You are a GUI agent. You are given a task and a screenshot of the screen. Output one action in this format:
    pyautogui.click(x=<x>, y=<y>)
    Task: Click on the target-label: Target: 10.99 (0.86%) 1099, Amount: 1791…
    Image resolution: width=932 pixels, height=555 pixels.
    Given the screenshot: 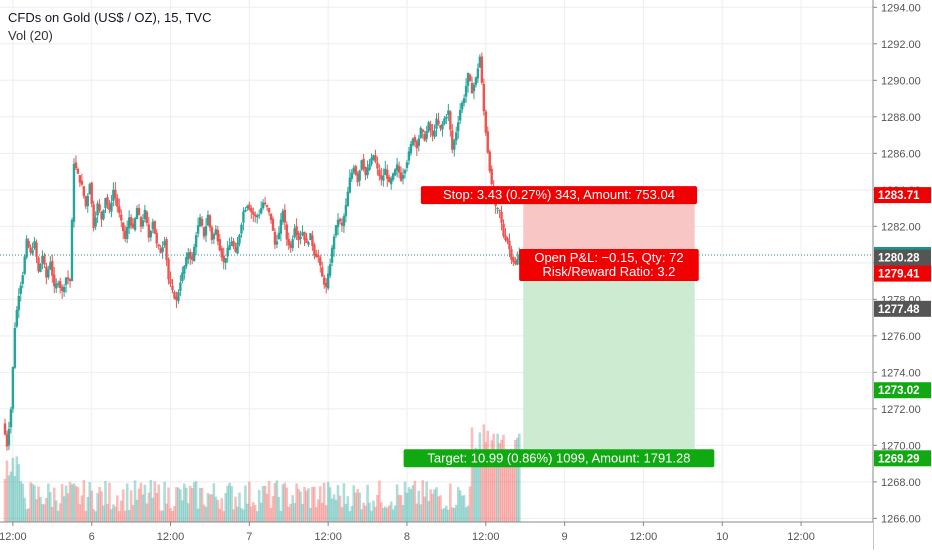 What is the action you would take?
    pyautogui.click(x=559, y=458)
    